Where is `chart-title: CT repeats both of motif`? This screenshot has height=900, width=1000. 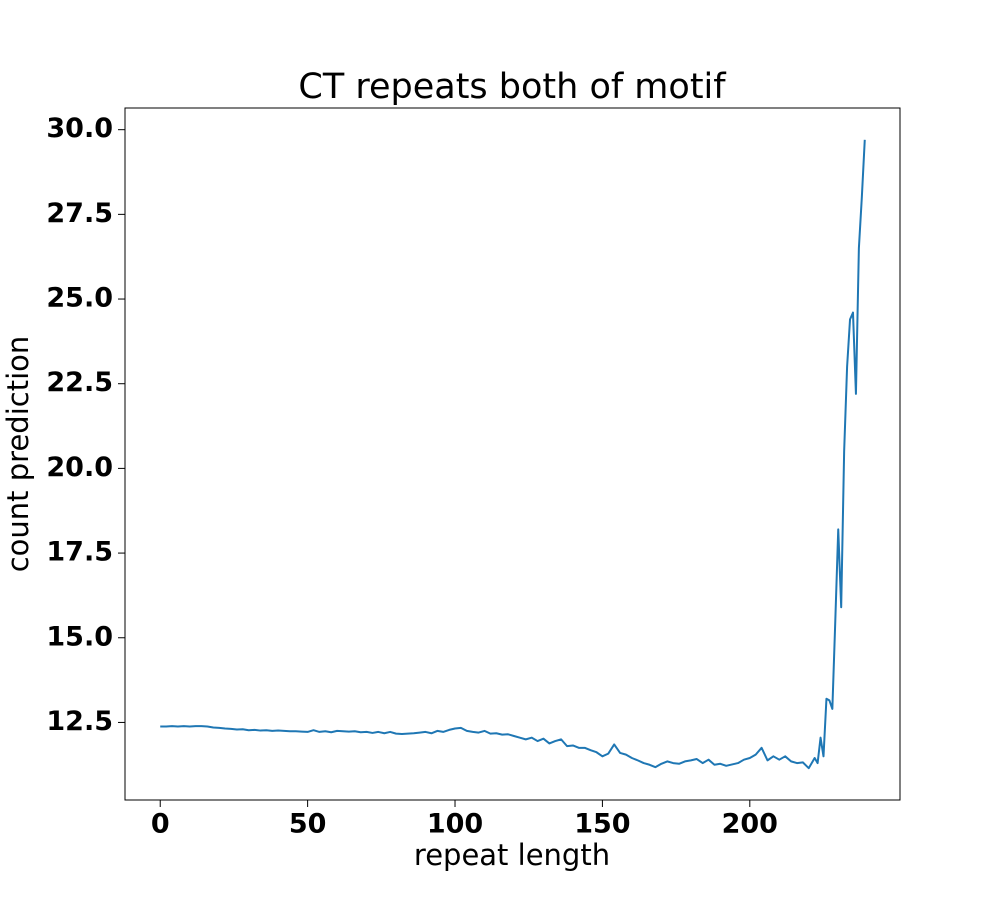 chart-title: CT repeats both of motif is located at coordinates (512, 87).